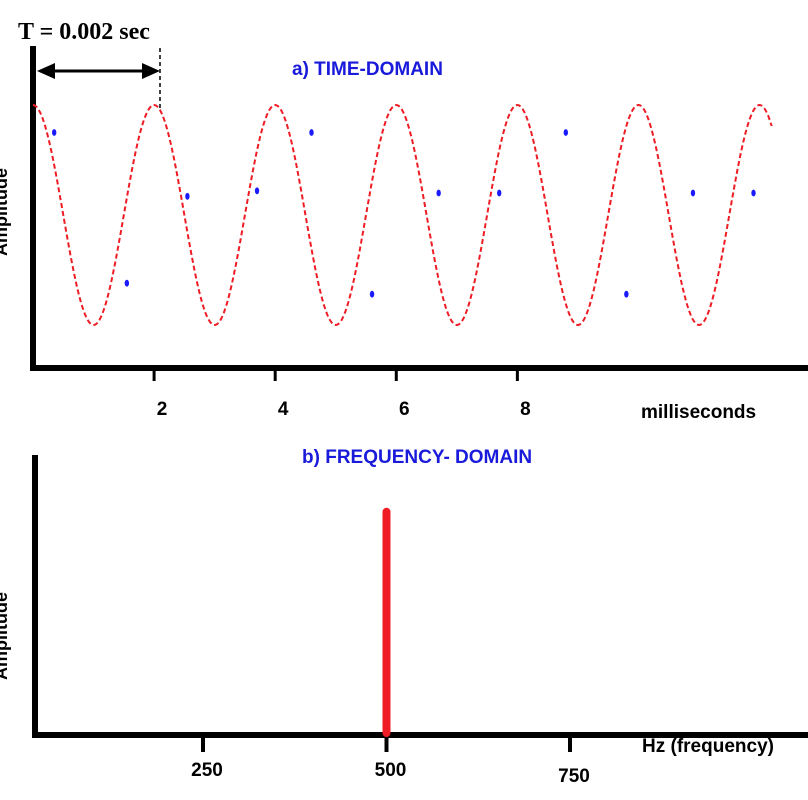 The image size is (808, 800). I want to click on x-tick-label: 500, so click(391, 770).